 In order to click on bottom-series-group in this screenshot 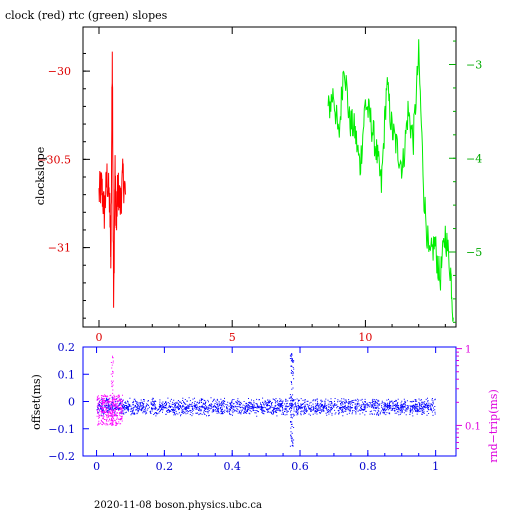, I will do `click(266, 400)`.